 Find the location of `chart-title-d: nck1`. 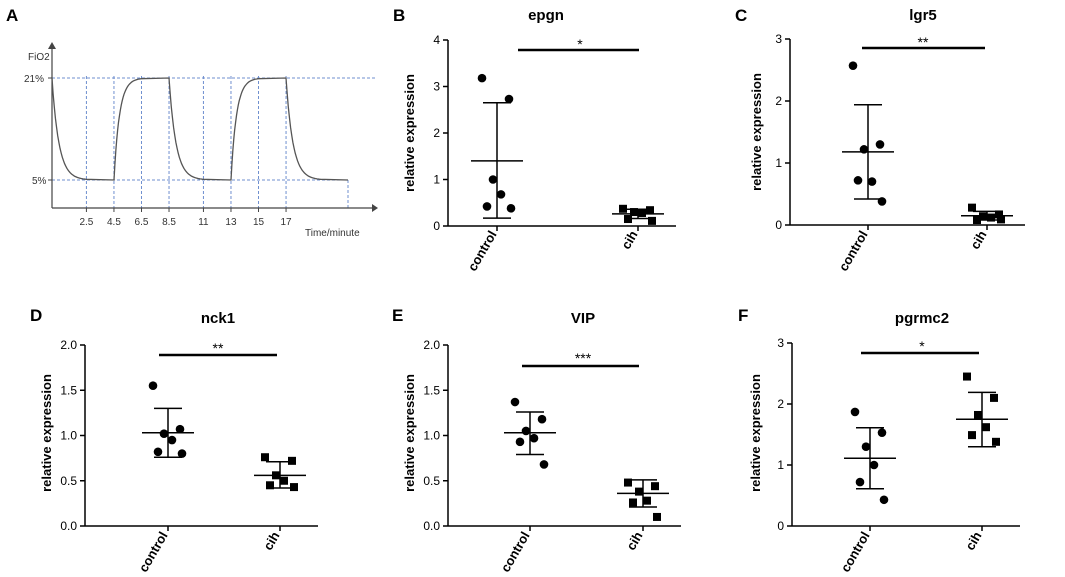

chart-title-d: nck1 is located at coordinates (218, 318).